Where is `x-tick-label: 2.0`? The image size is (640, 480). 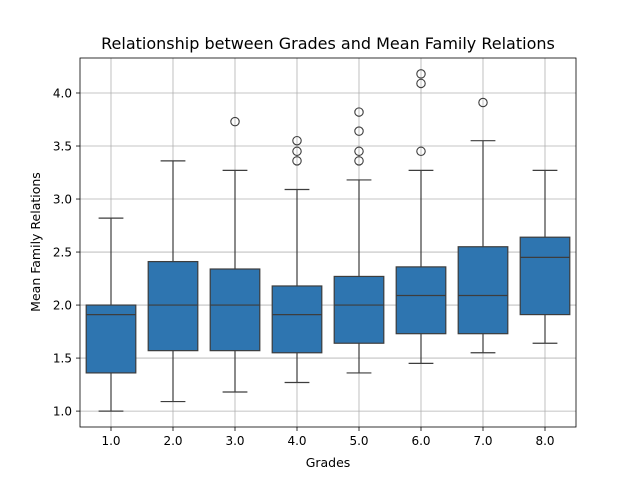
x-tick-label: 2.0 is located at coordinates (172, 441).